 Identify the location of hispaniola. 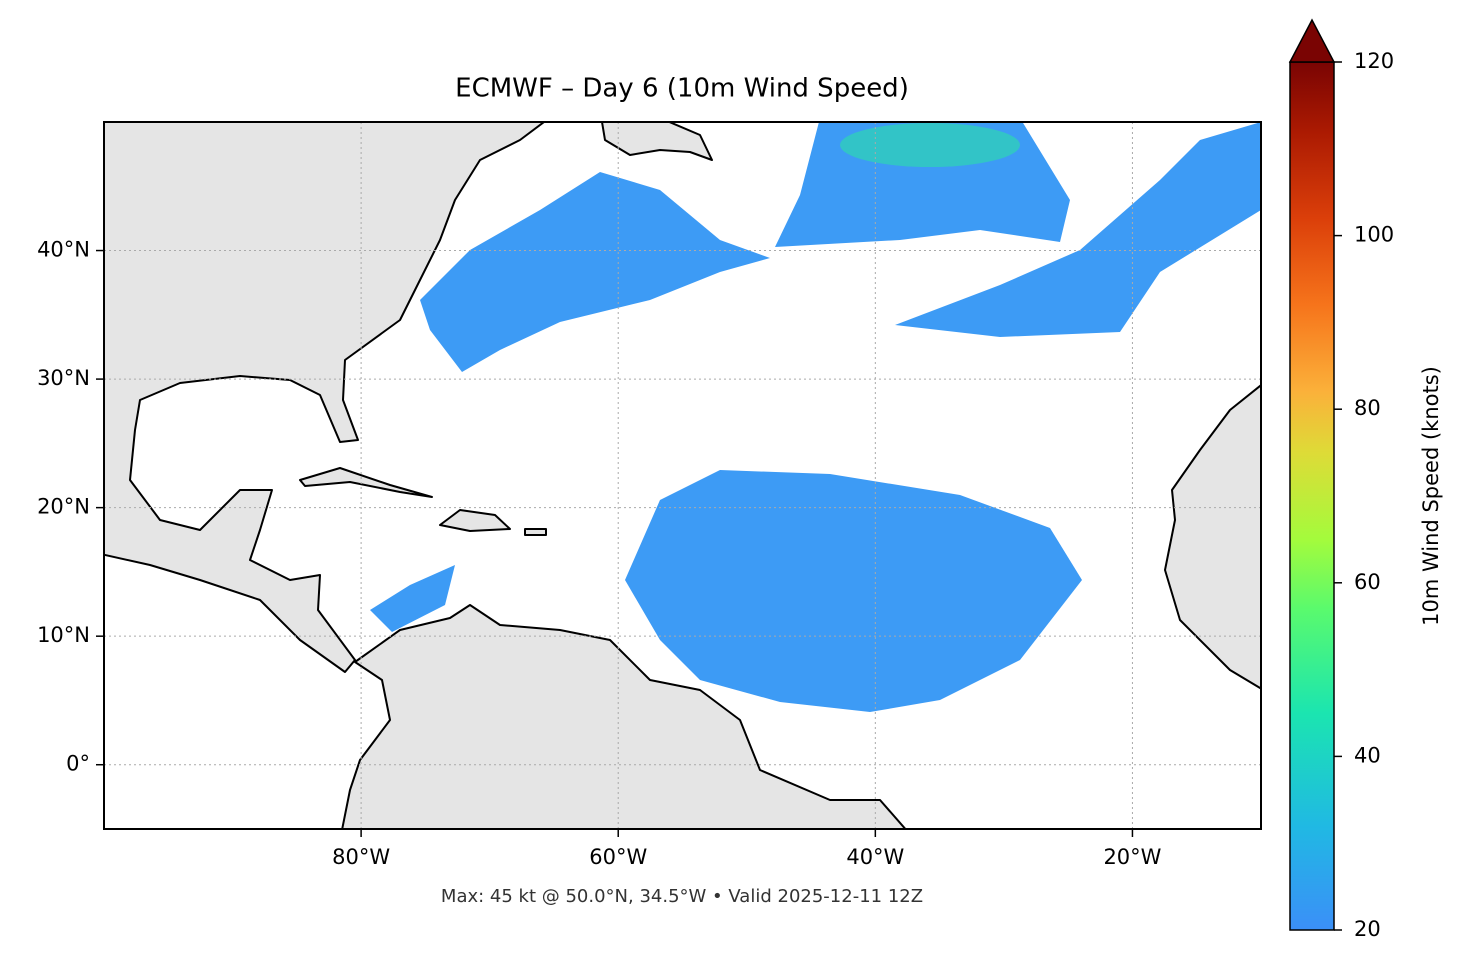
(475, 520).